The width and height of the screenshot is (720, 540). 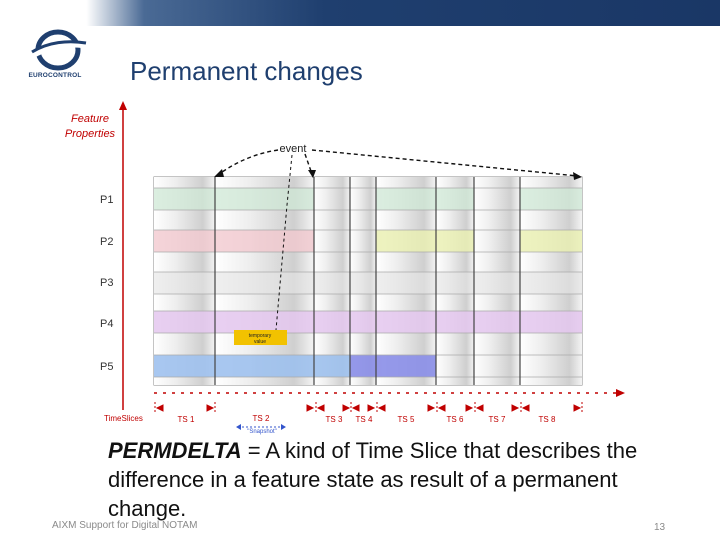 I want to click on logo-text: EUROCONTROL, so click(x=55, y=75).